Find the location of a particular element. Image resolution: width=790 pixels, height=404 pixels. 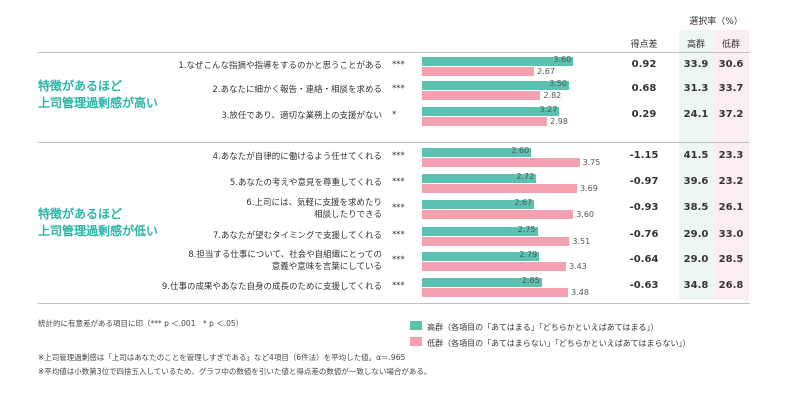

low-rate: 28.5 is located at coordinates (731, 259).